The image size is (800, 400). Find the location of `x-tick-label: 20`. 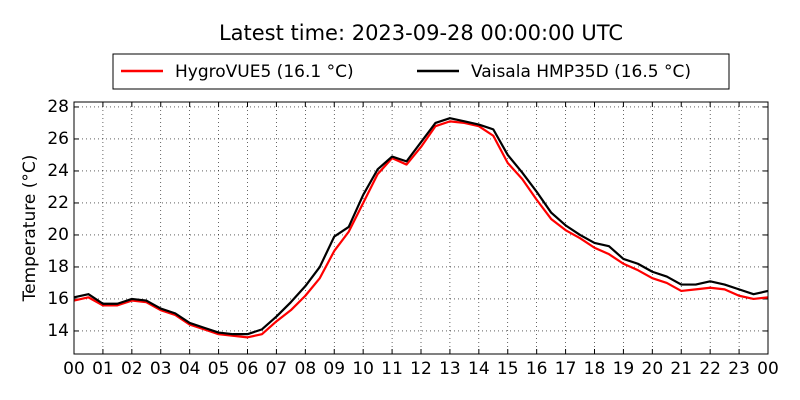

x-tick-label: 20 is located at coordinates (653, 369).